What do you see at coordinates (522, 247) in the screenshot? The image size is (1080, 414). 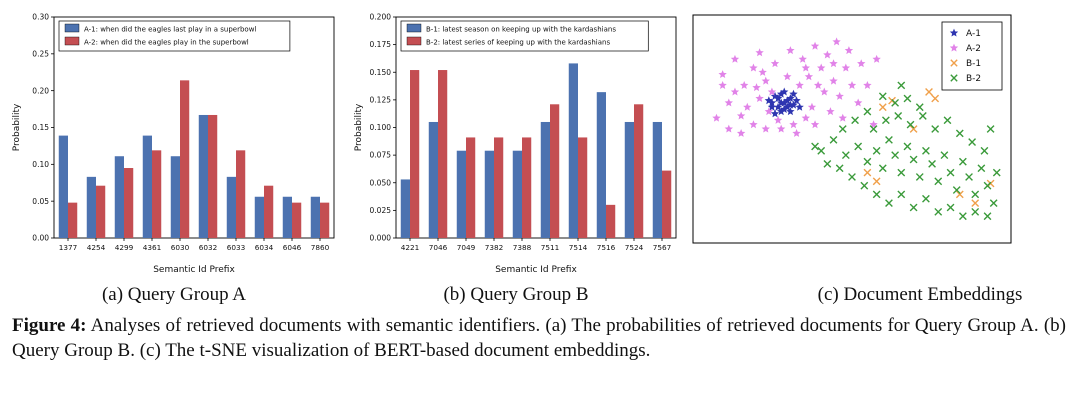 I see `svg-text: 7388` at bounding box center [522, 247].